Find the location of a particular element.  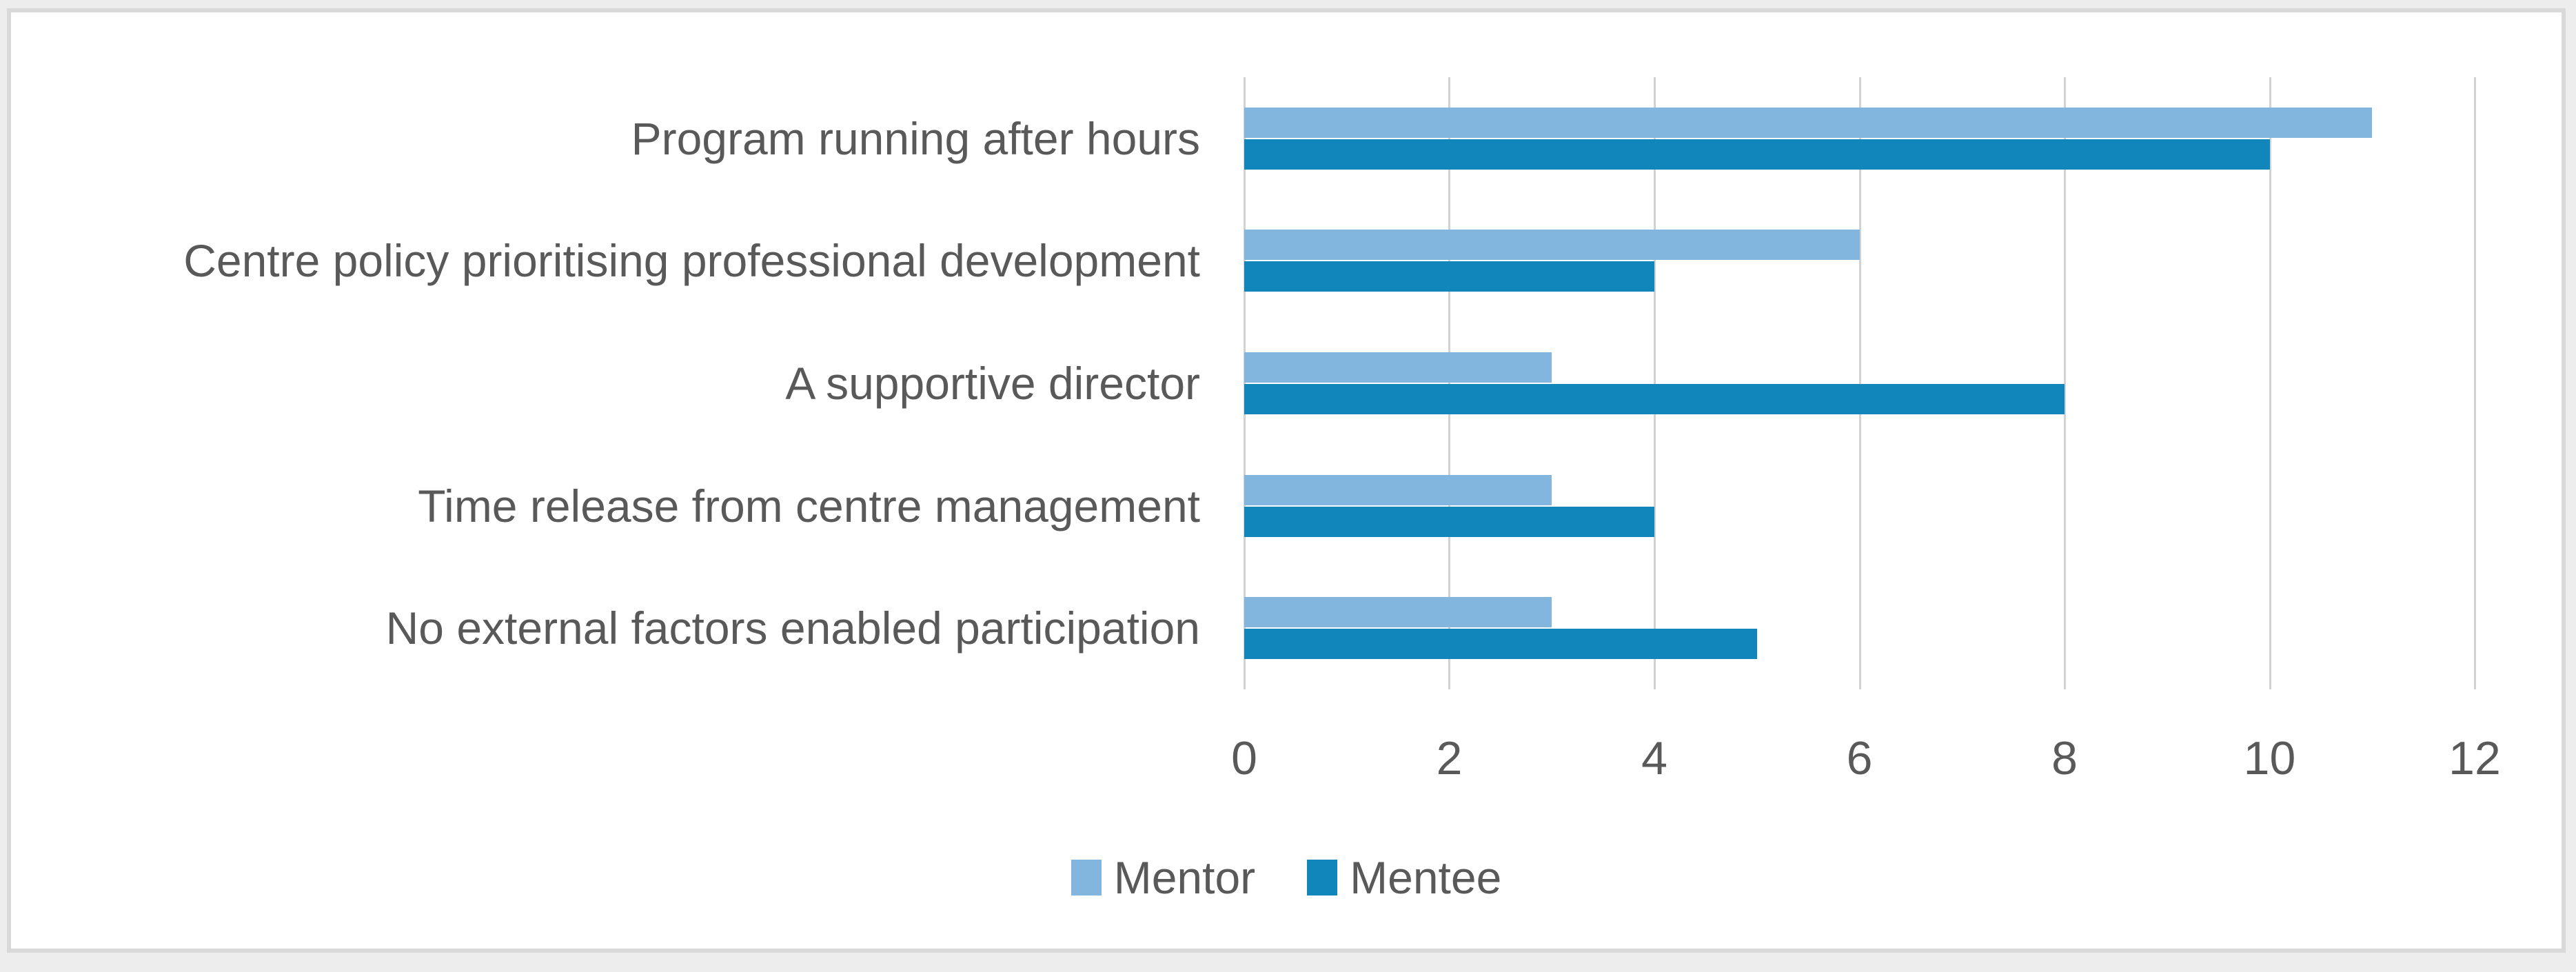

x-tick-label: 6 is located at coordinates (1859, 758).